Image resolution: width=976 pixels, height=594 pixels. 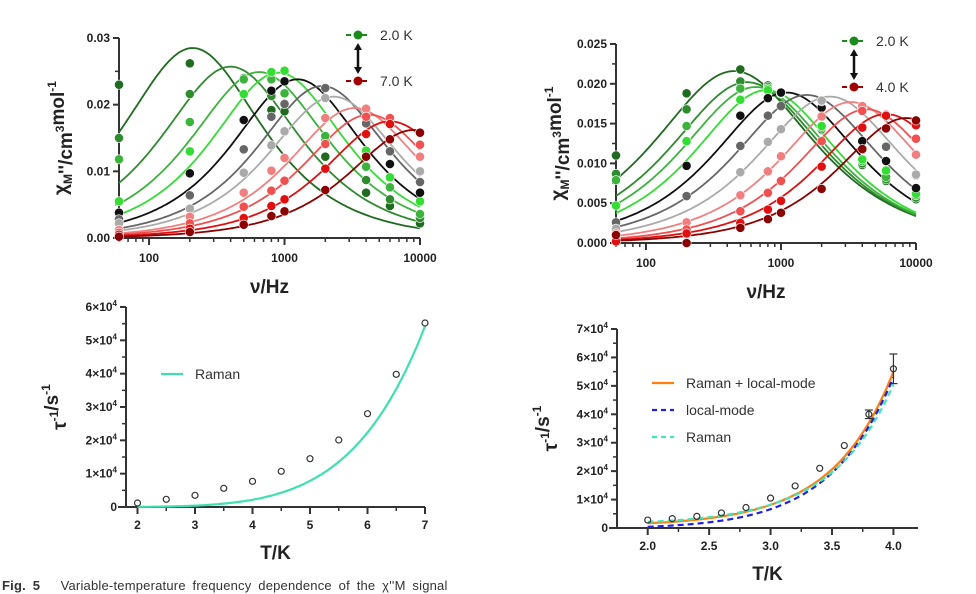 I want to click on x-axis-title: ν/Hz, so click(x=269, y=287).